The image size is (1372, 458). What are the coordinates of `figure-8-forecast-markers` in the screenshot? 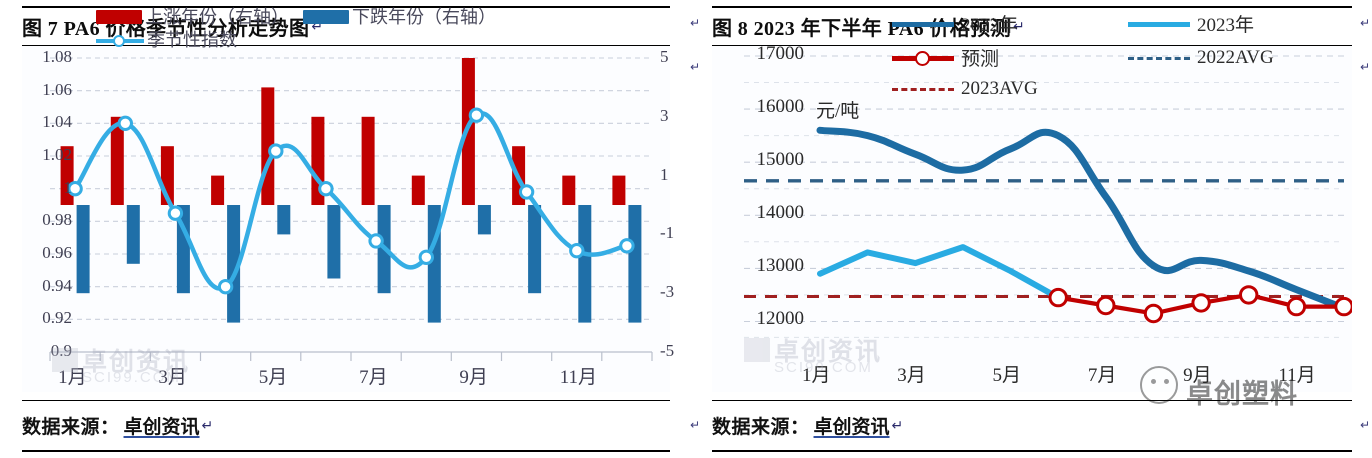 It's located at (1200, 304).